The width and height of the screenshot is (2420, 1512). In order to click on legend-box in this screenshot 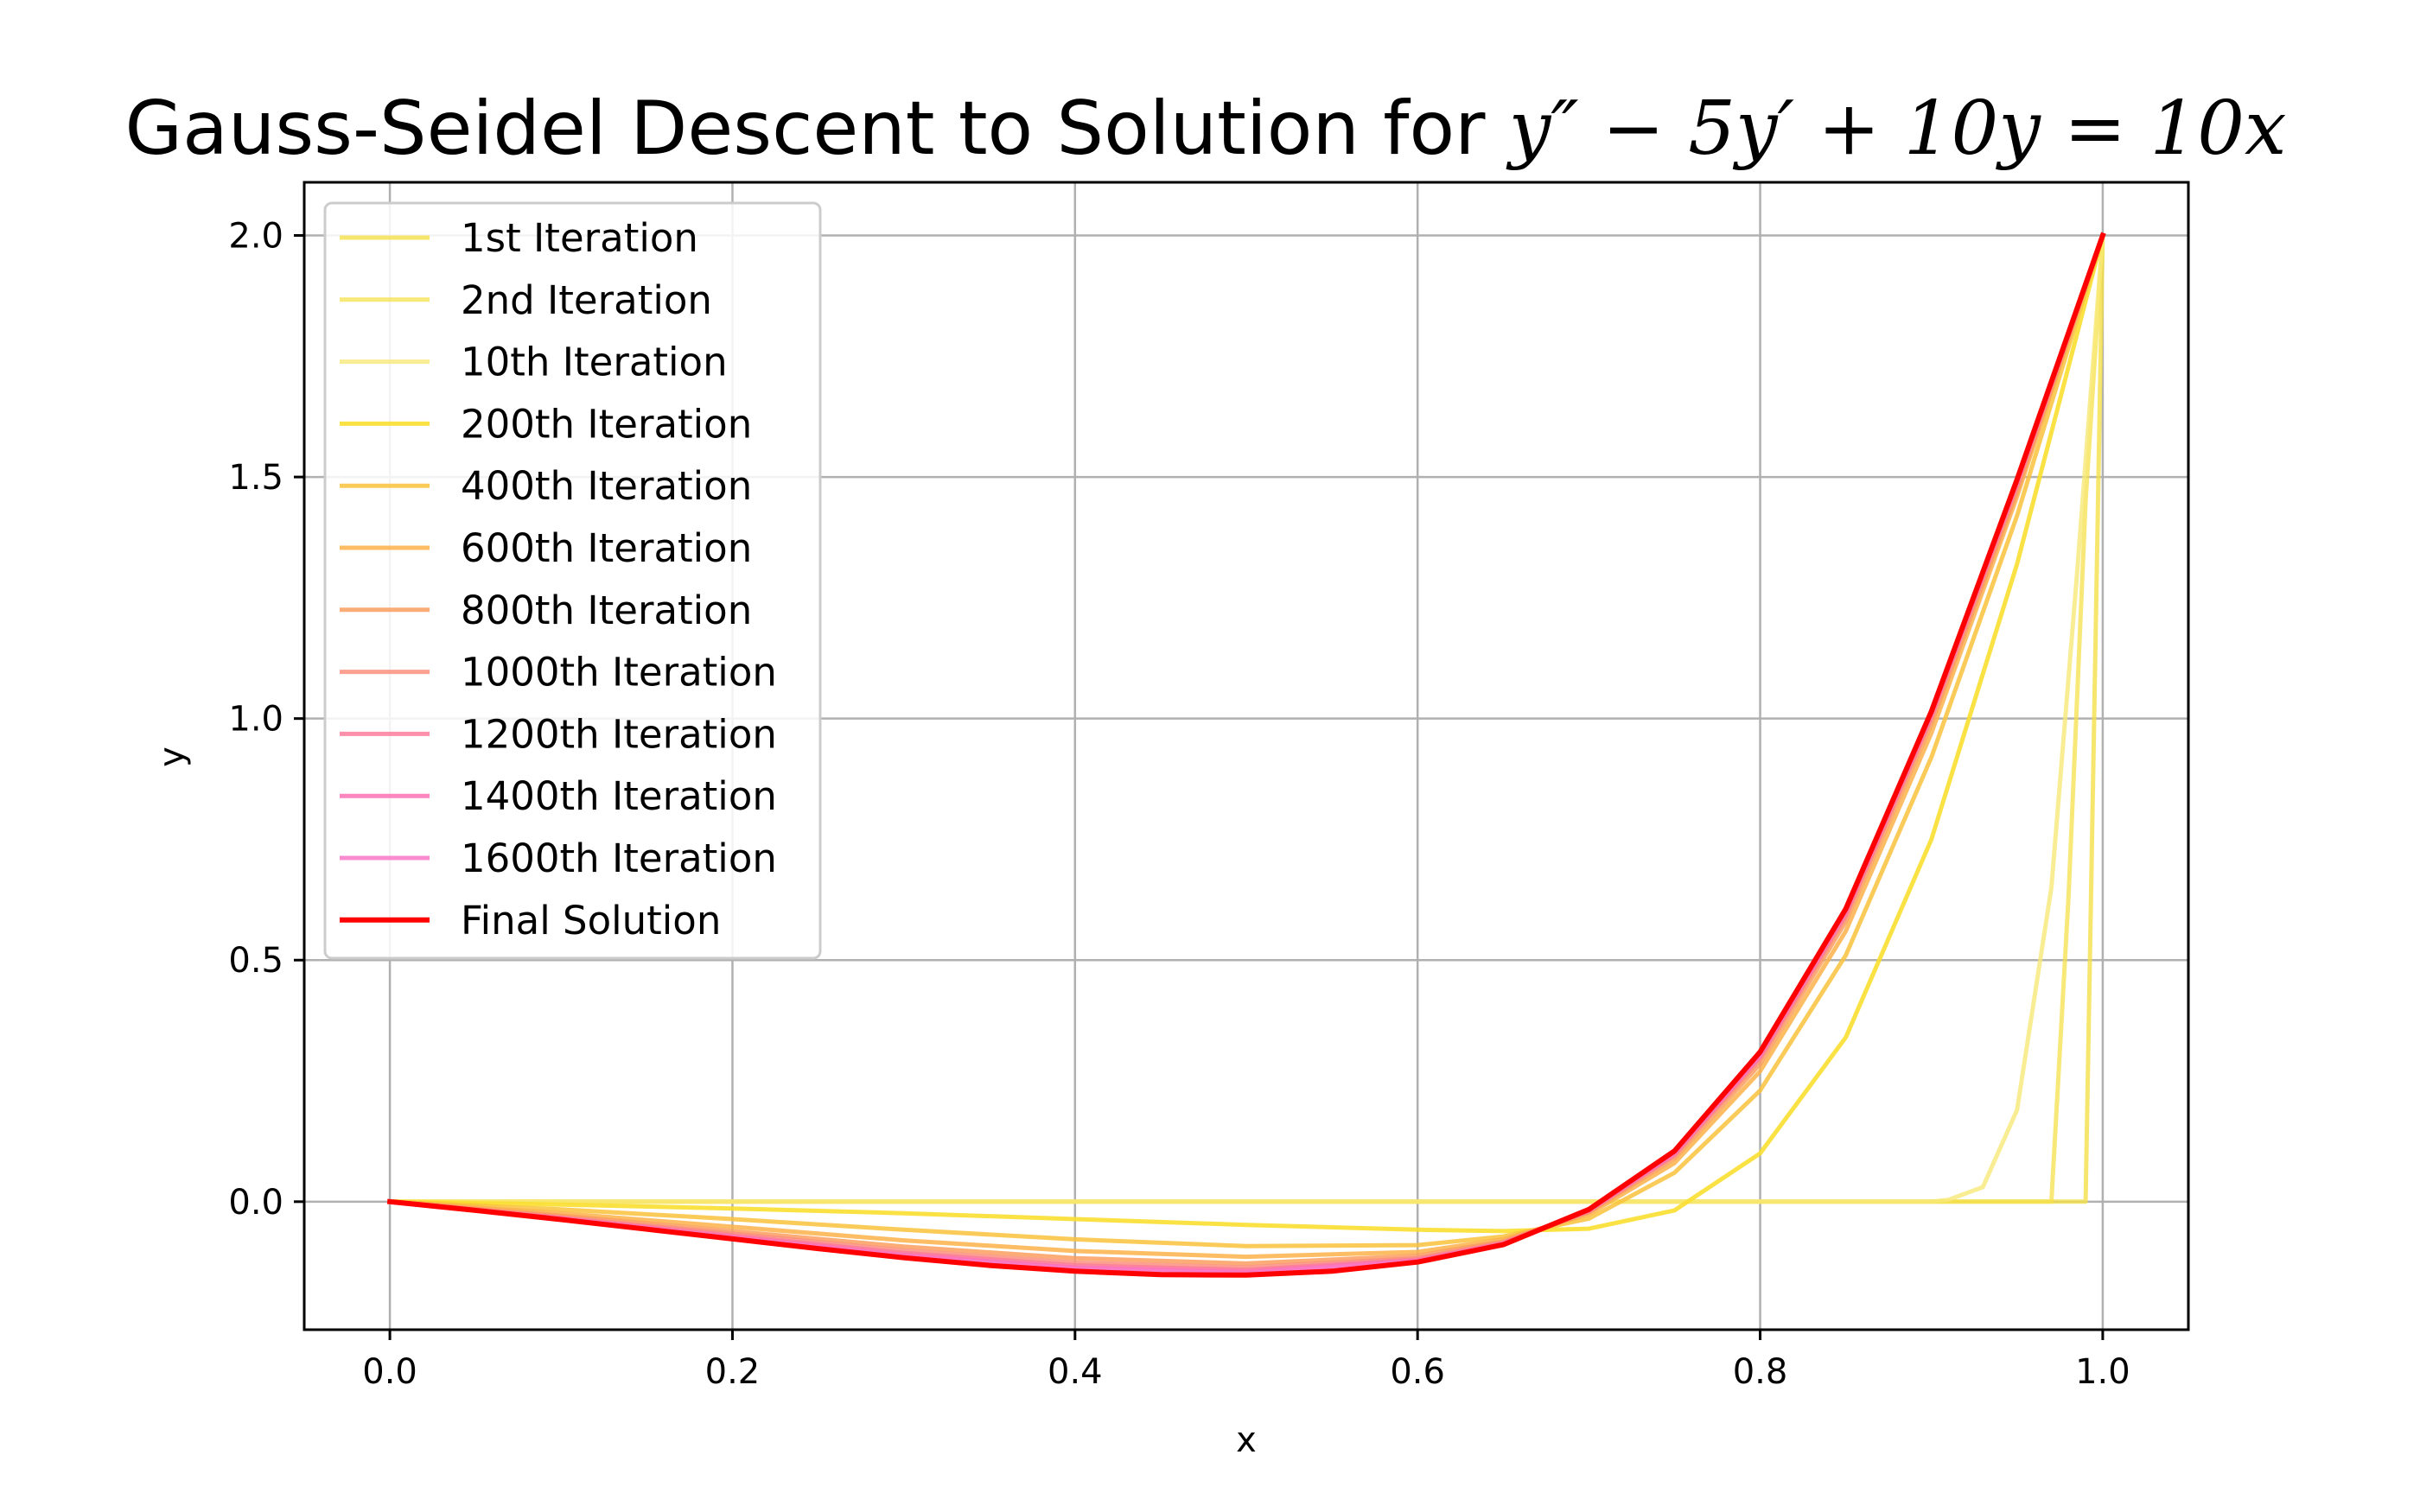, I will do `click(572, 580)`.